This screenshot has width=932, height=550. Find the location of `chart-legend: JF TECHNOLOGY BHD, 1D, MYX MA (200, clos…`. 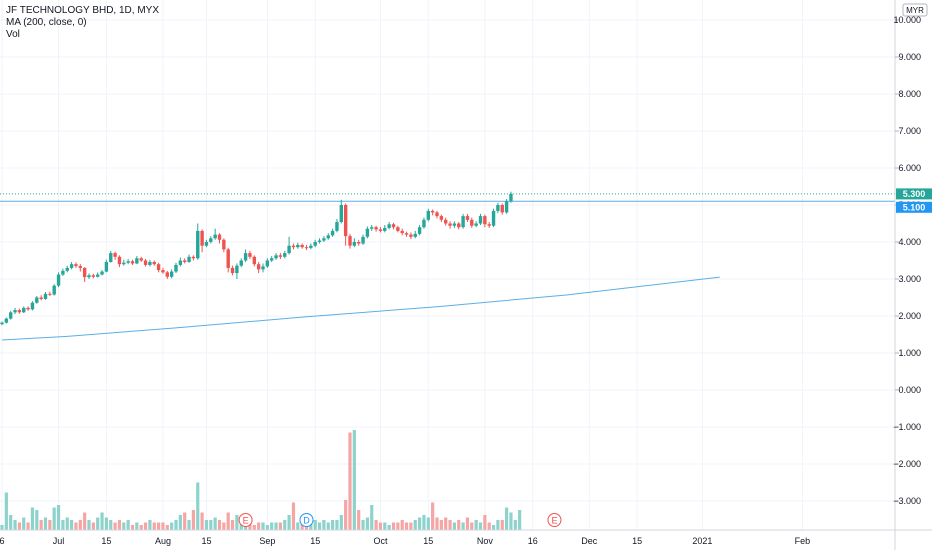

chart-legend: JF TECHNOLOGY BHD, 1D, MYX MA (200, clos… is located at coordinates (82, 23).